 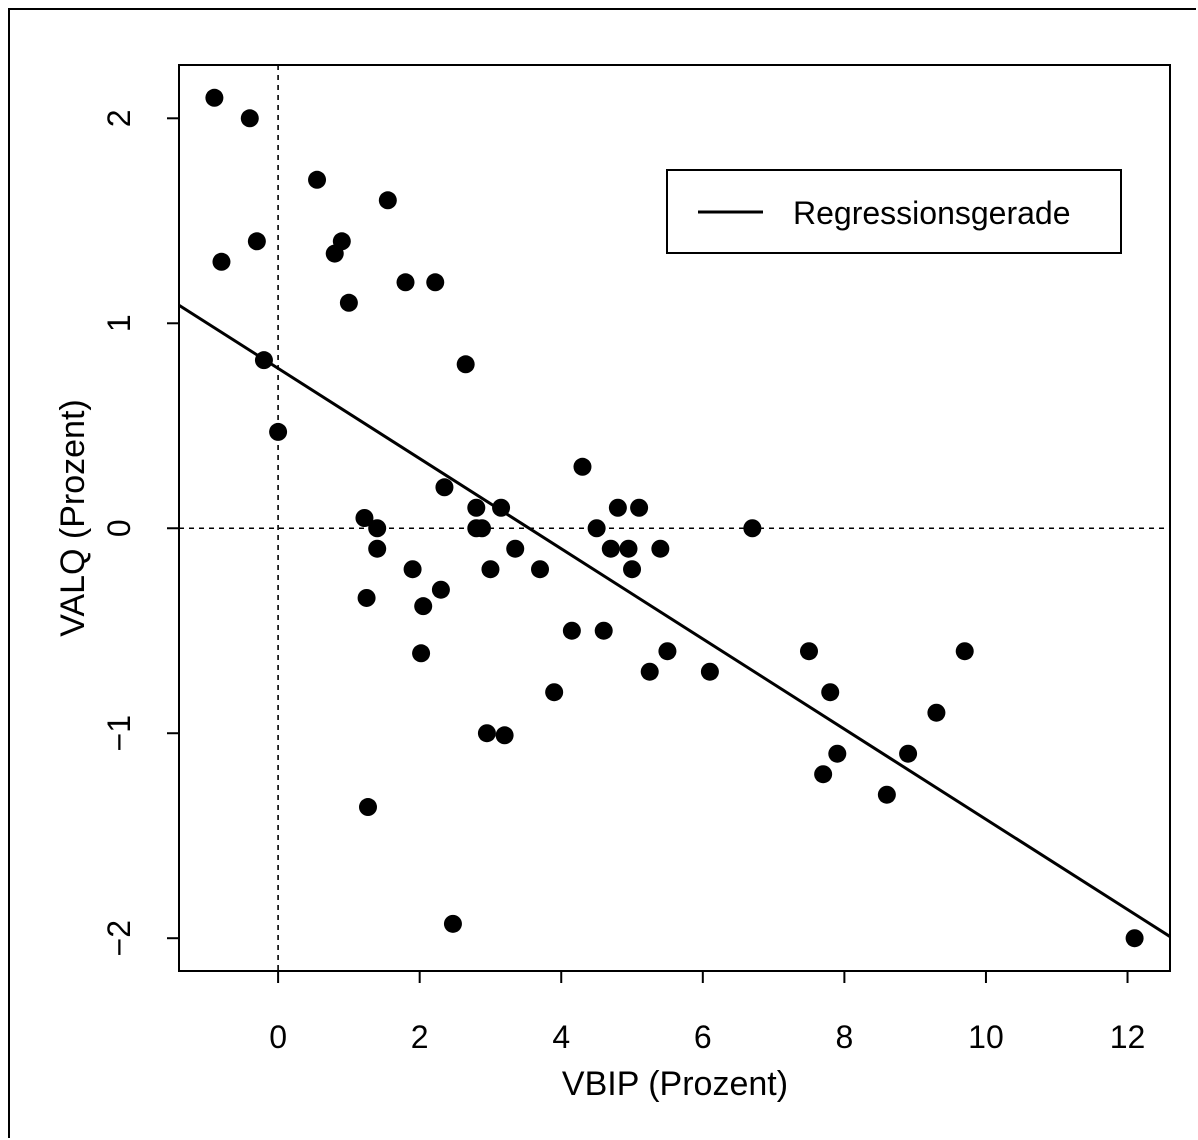 I want to click on x-axis-label: VBIP (Prozent), so click(x=675, y=1084).